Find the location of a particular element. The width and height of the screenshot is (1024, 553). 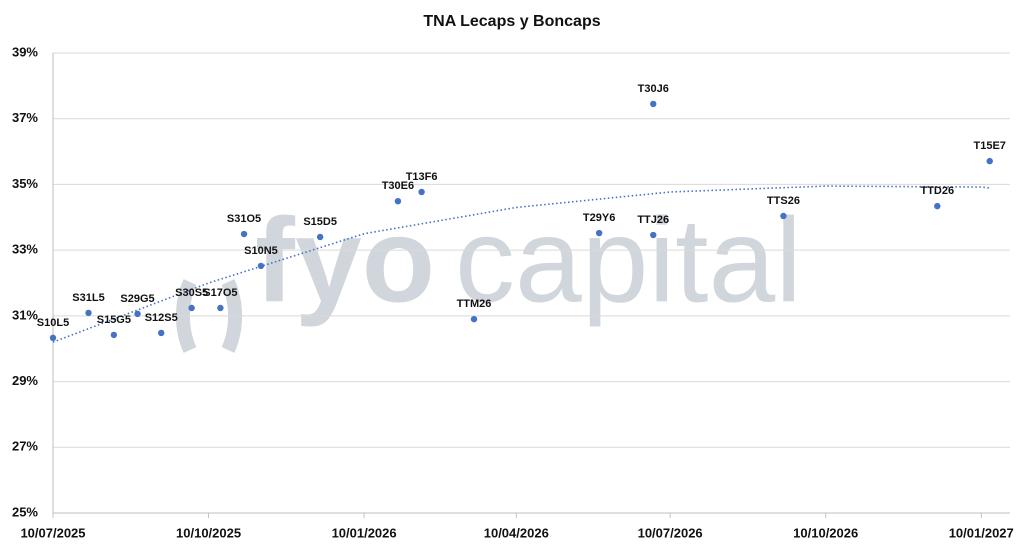

point-label: S15G5 is located at coordinates (114, 320).